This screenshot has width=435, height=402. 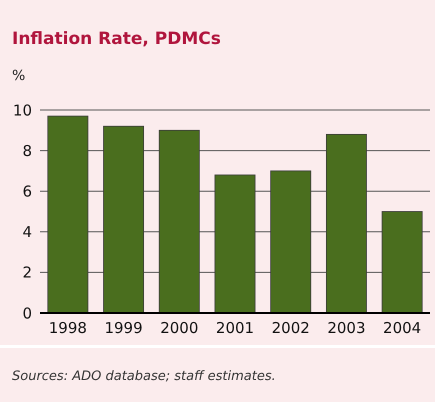 What do you see at coordinates (116, 39) in the screenshot?
I see `chart-title: Inflation Rate, PDMCs` at bounding box center [116, 39].